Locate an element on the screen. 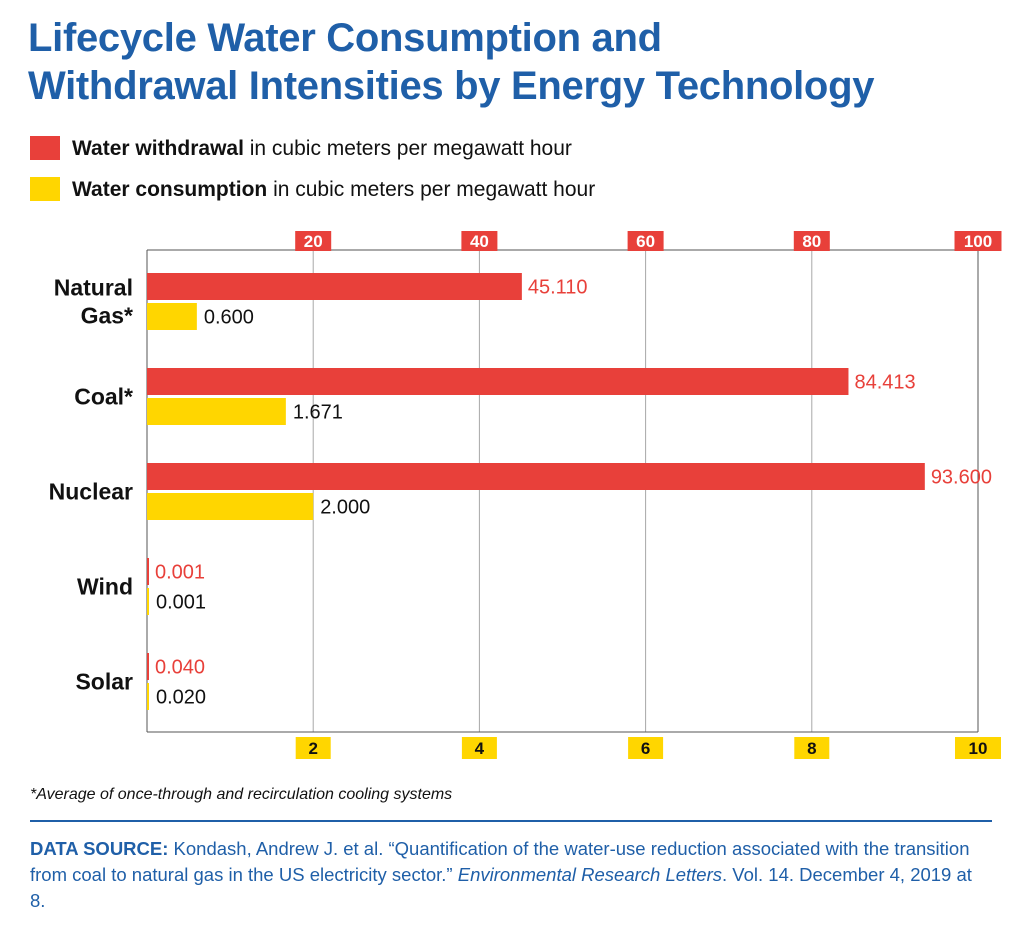 Image resolution: width=1024 pixels, height=940 pixels. legend-consumption-bold: Water consumption is located at coordinates (170, 189).